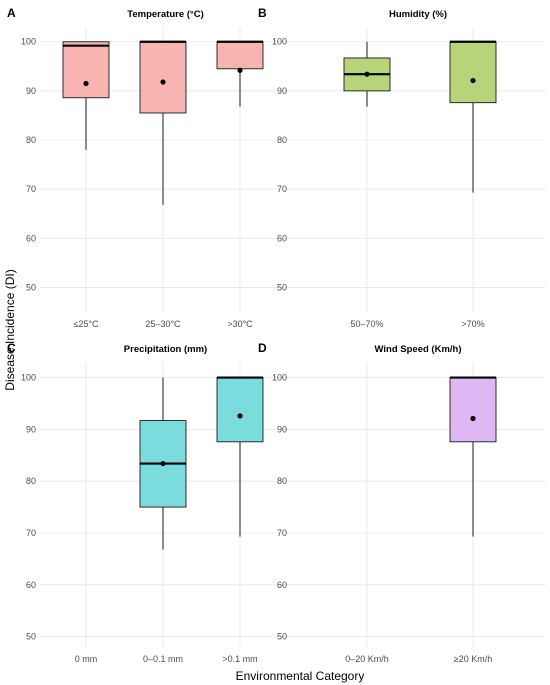  What do you see at coordinates (163, 122) in the screenshot?
I see `box-25–30°C` at bounding box center [163, 122].